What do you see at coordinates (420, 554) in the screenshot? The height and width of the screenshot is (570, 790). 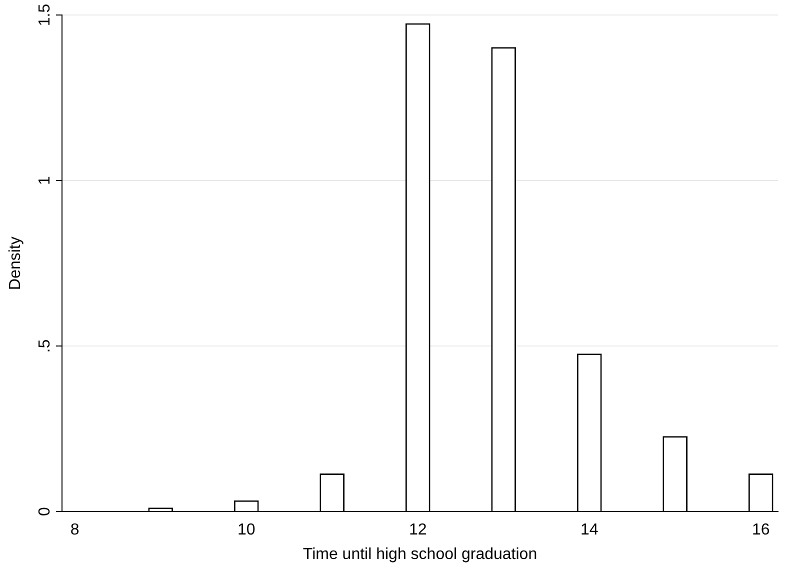 I see `x-axis-title: Time until high school graduation` at bounding box center [420, 554].